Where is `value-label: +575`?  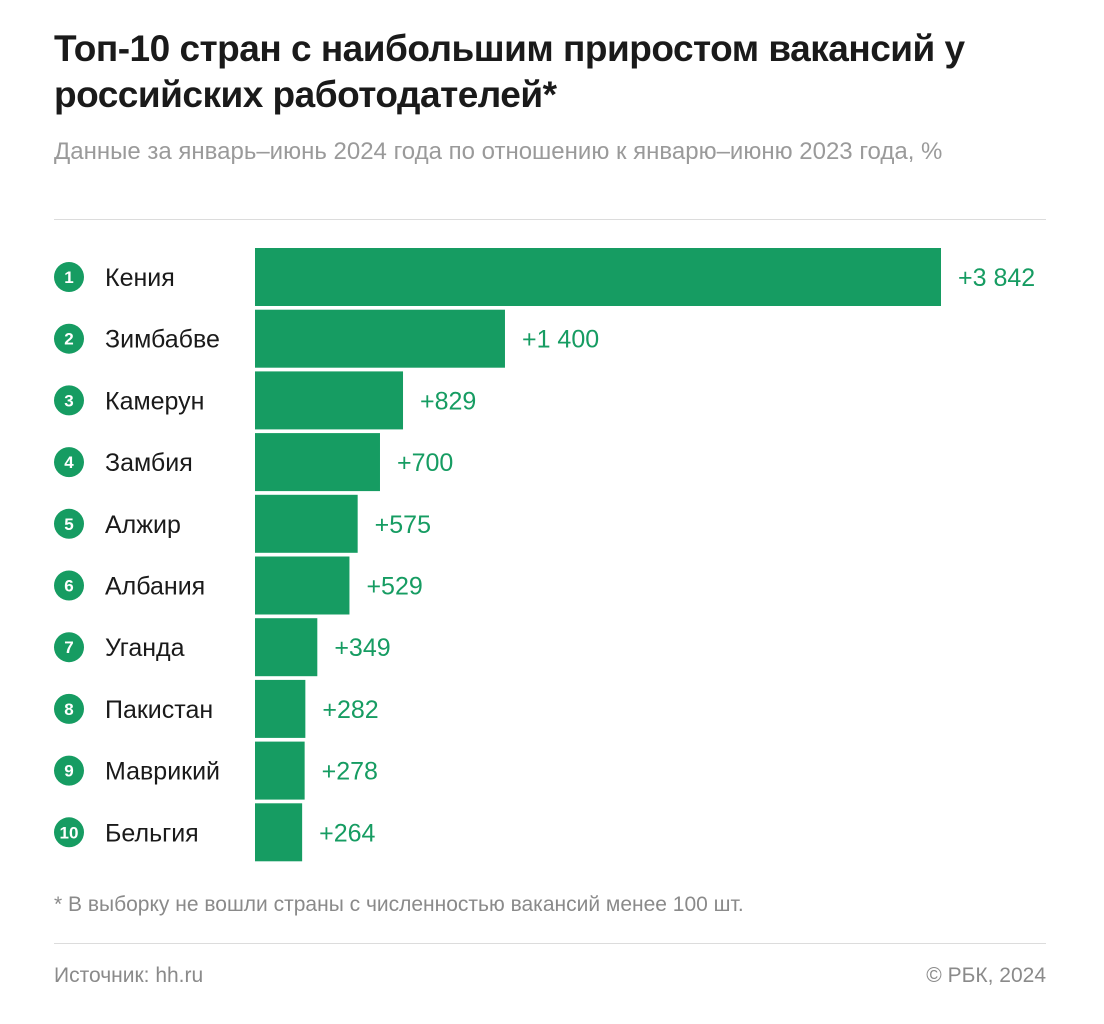 value-label: +575 is located at coordinates (403, 525).